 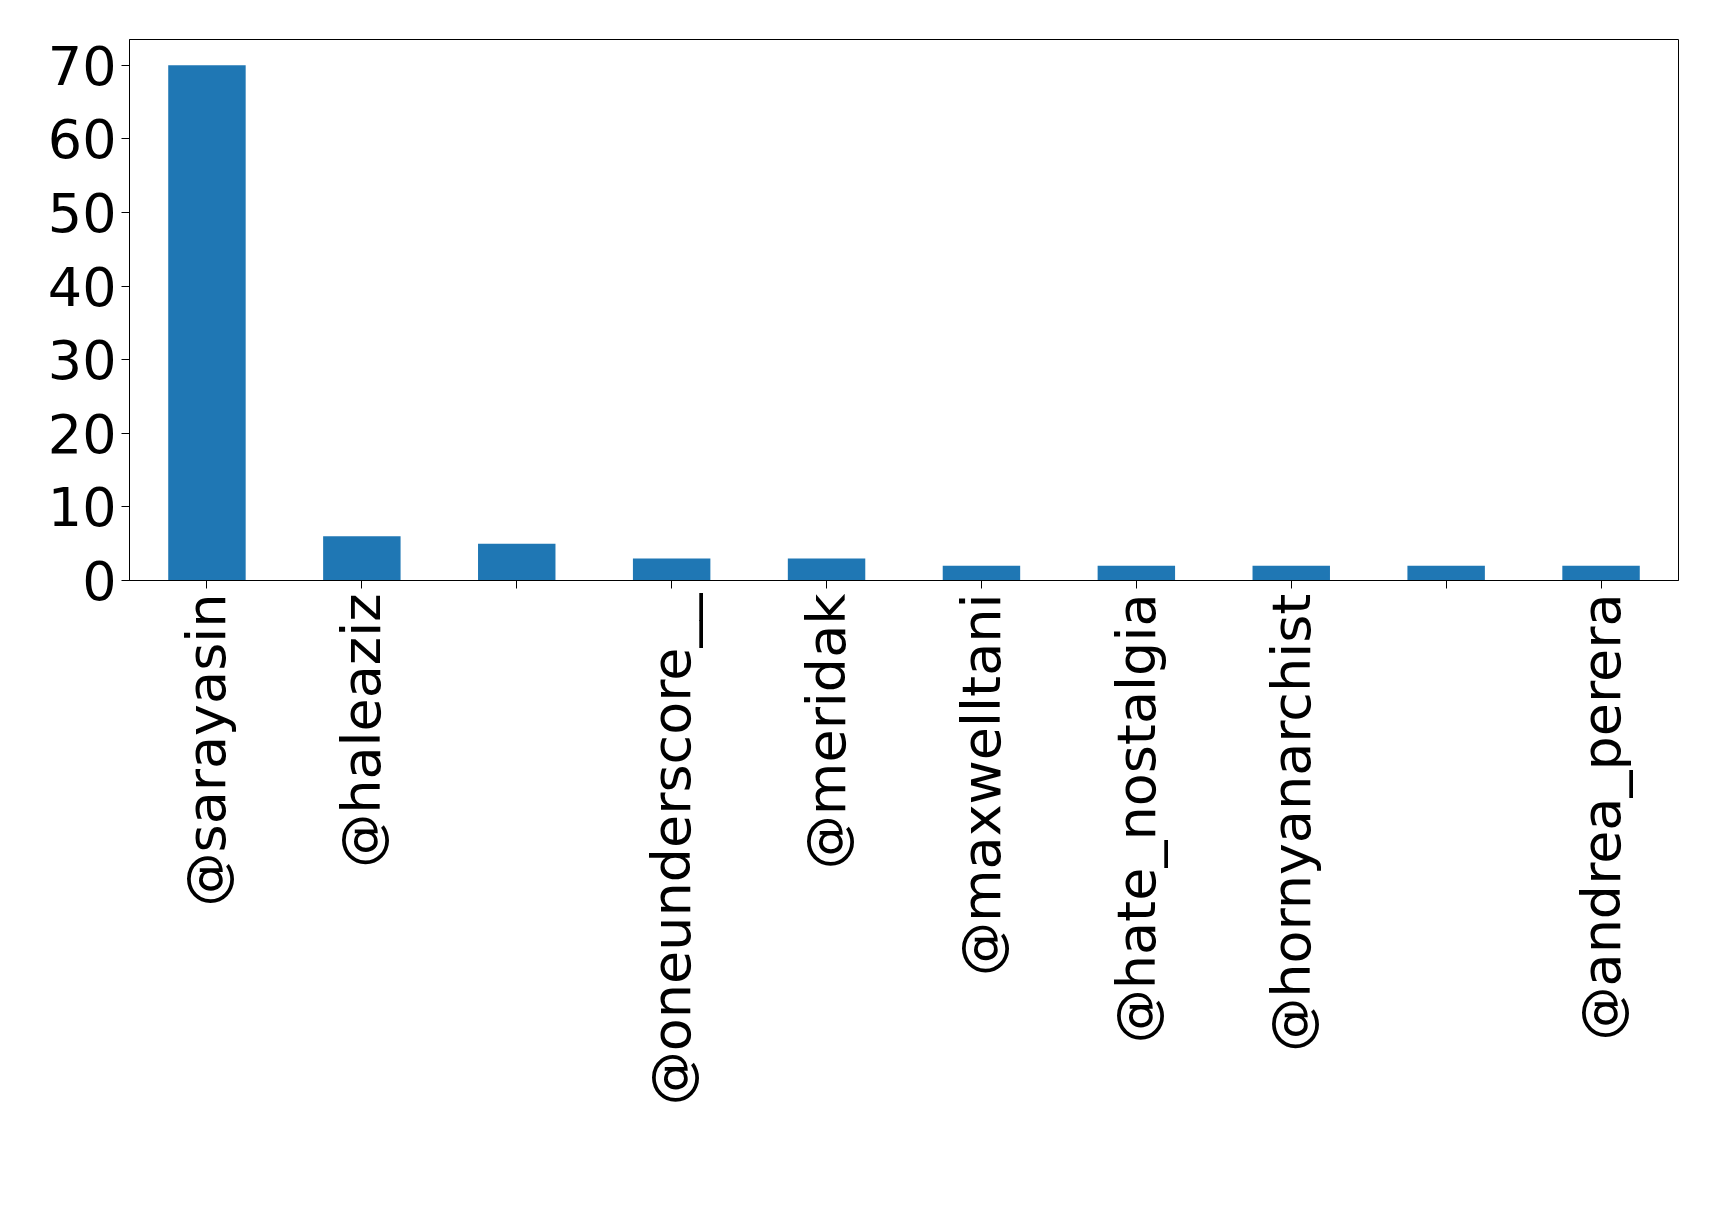 I want to click on x-tick-label: @hate_nostalgia, so click(x=1136, y=818).